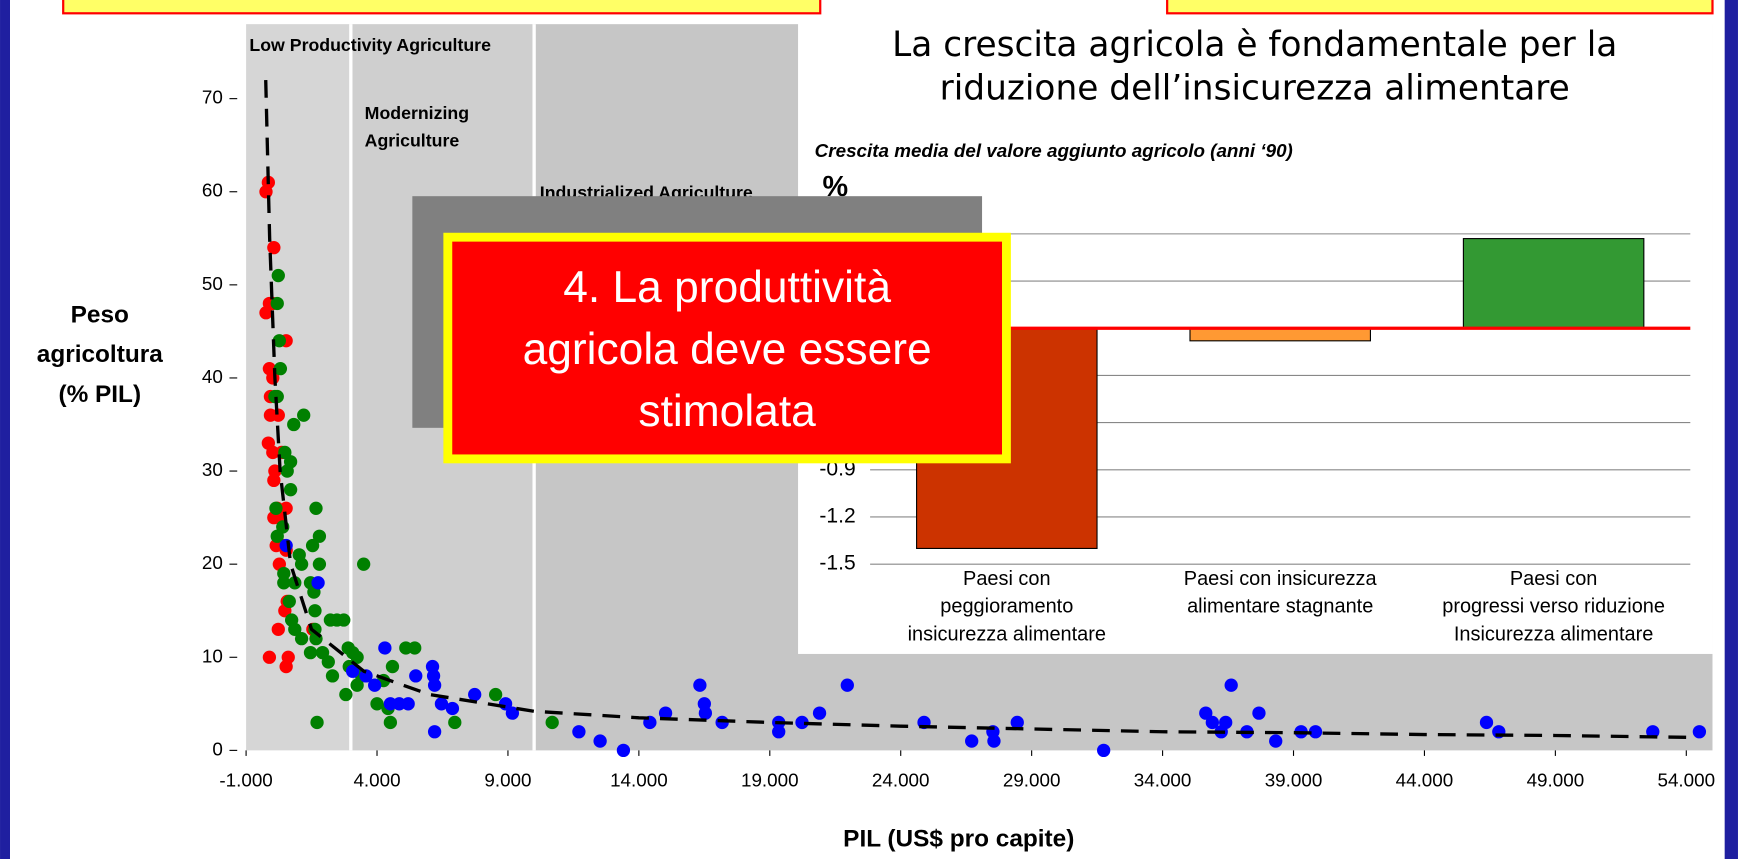 The width and height of the screenshot is (1738, 859). I want to click on category-label: peggioramento, so click(1006, 607).